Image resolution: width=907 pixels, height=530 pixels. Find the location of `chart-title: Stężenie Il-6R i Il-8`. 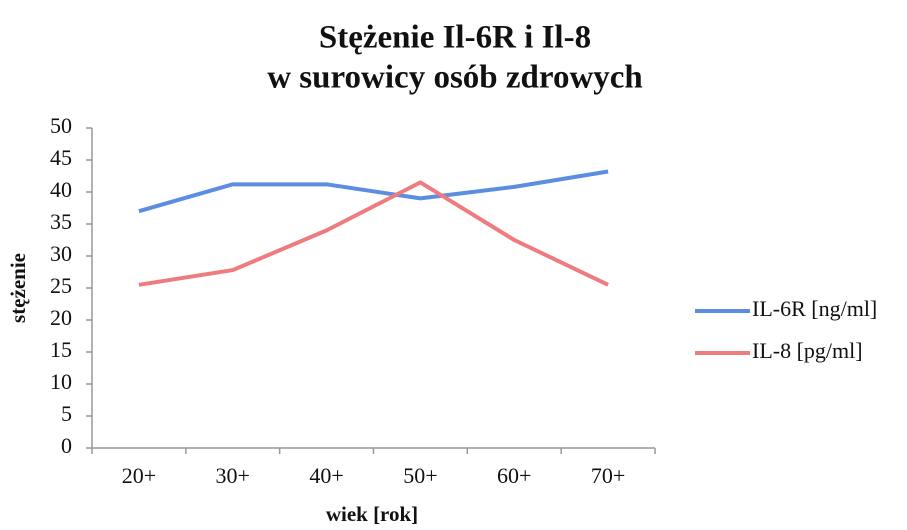

chart-title: Stężenie Il-6R i Il-8 is located at coordinates (455, 38).